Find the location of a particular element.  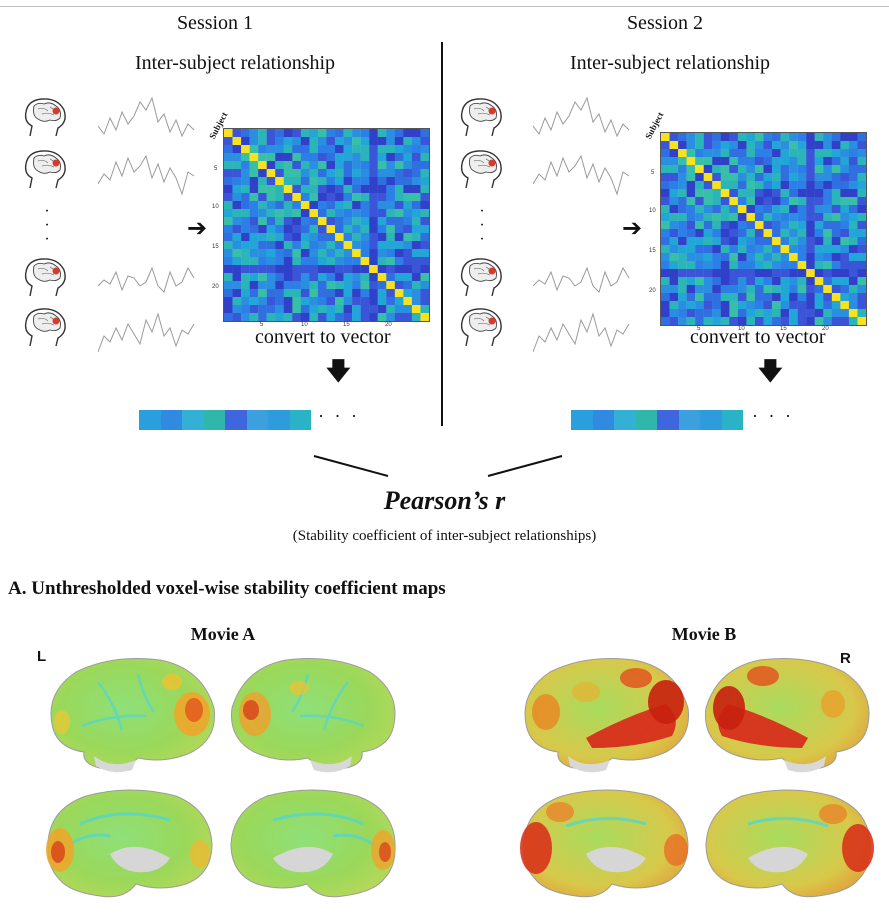

brain-medial-right is located at coordinates (789, 843).